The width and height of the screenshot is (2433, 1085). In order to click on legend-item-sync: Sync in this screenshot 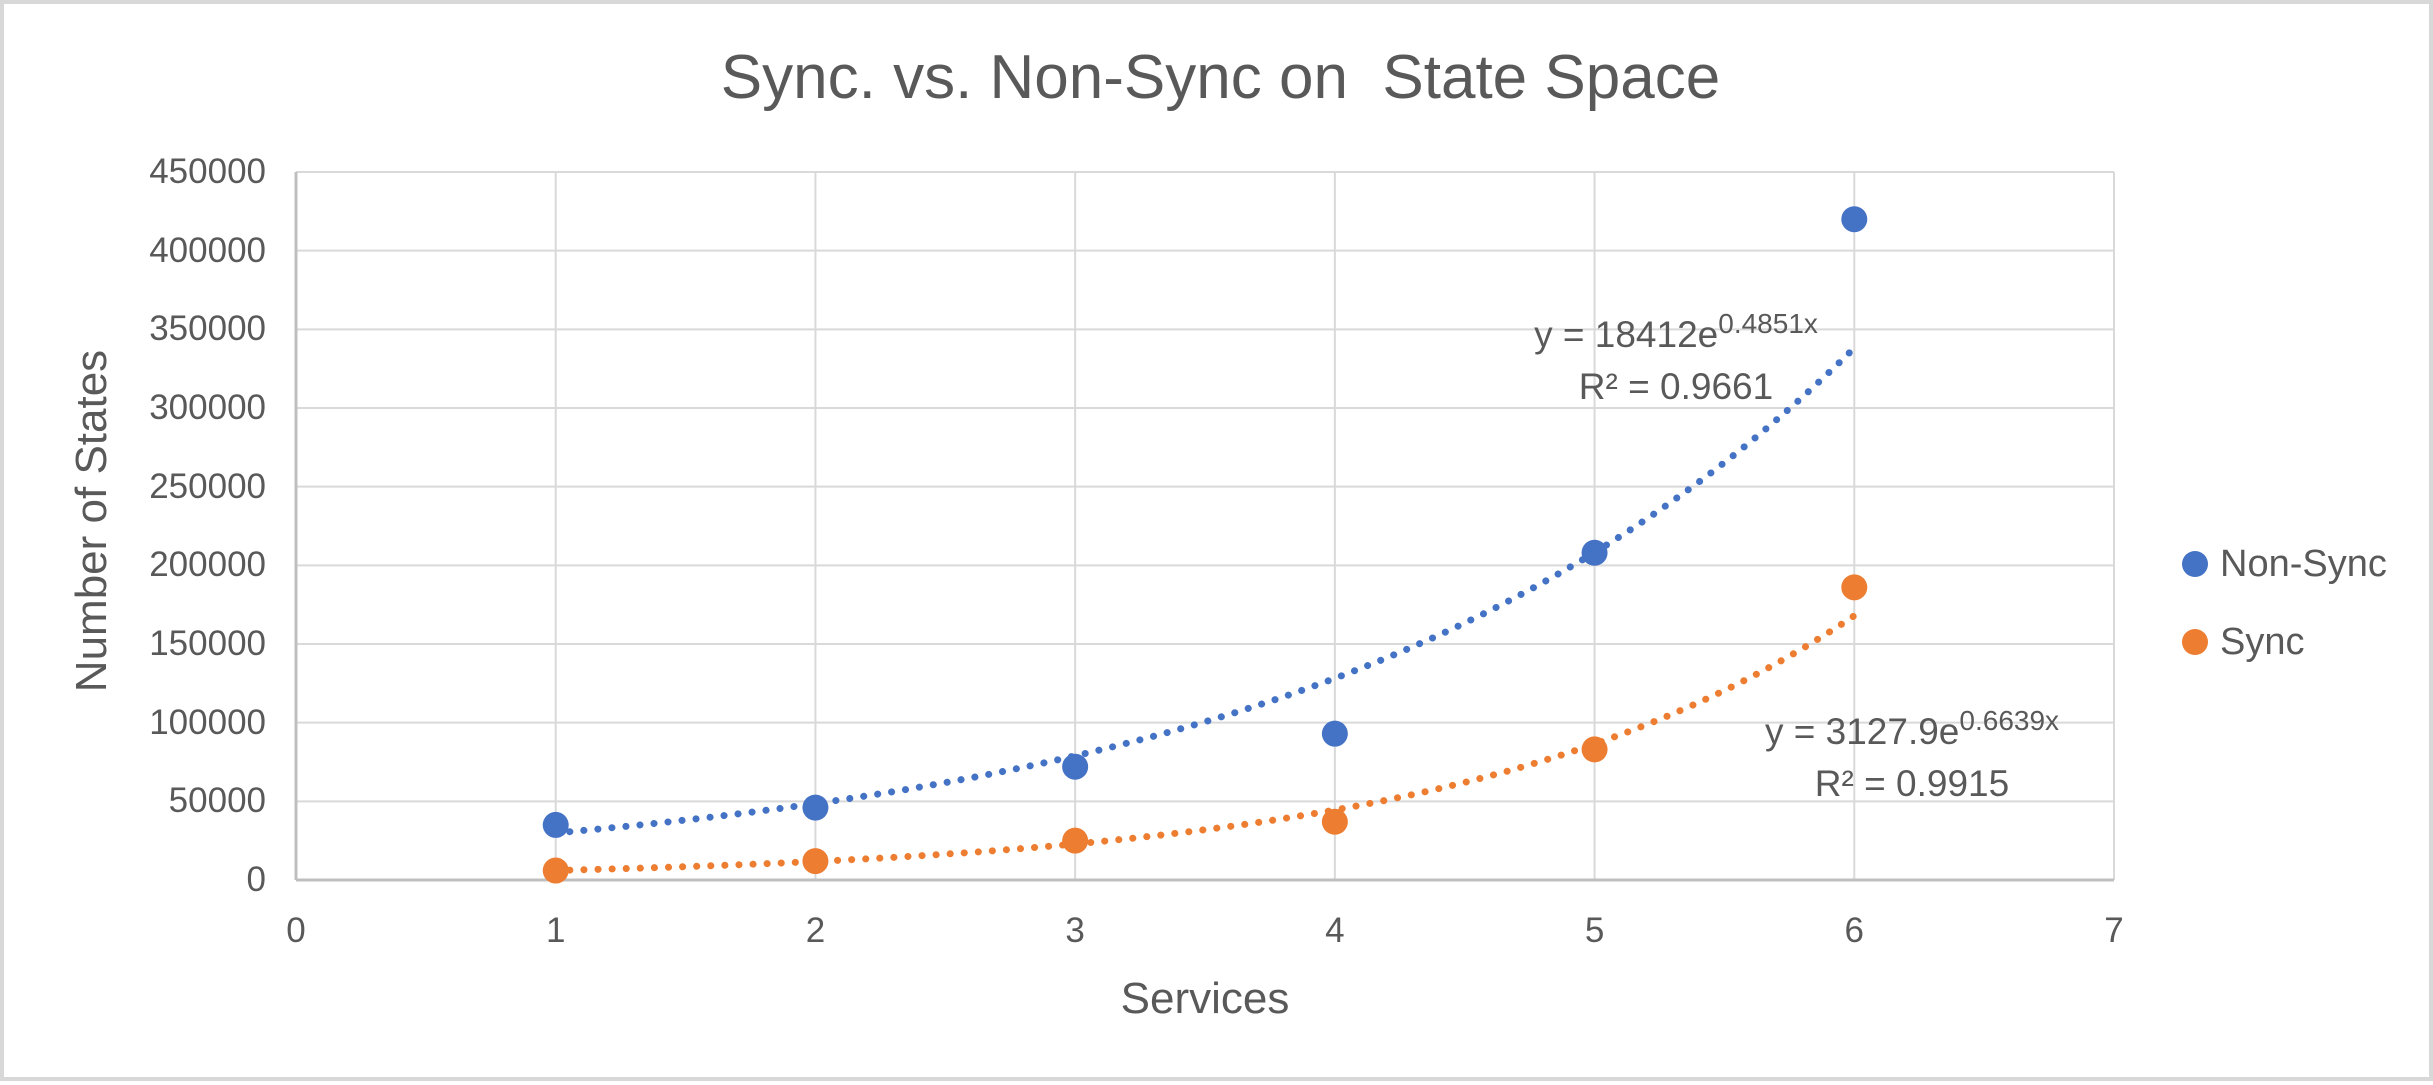, I will do `click(2284, 642)`.